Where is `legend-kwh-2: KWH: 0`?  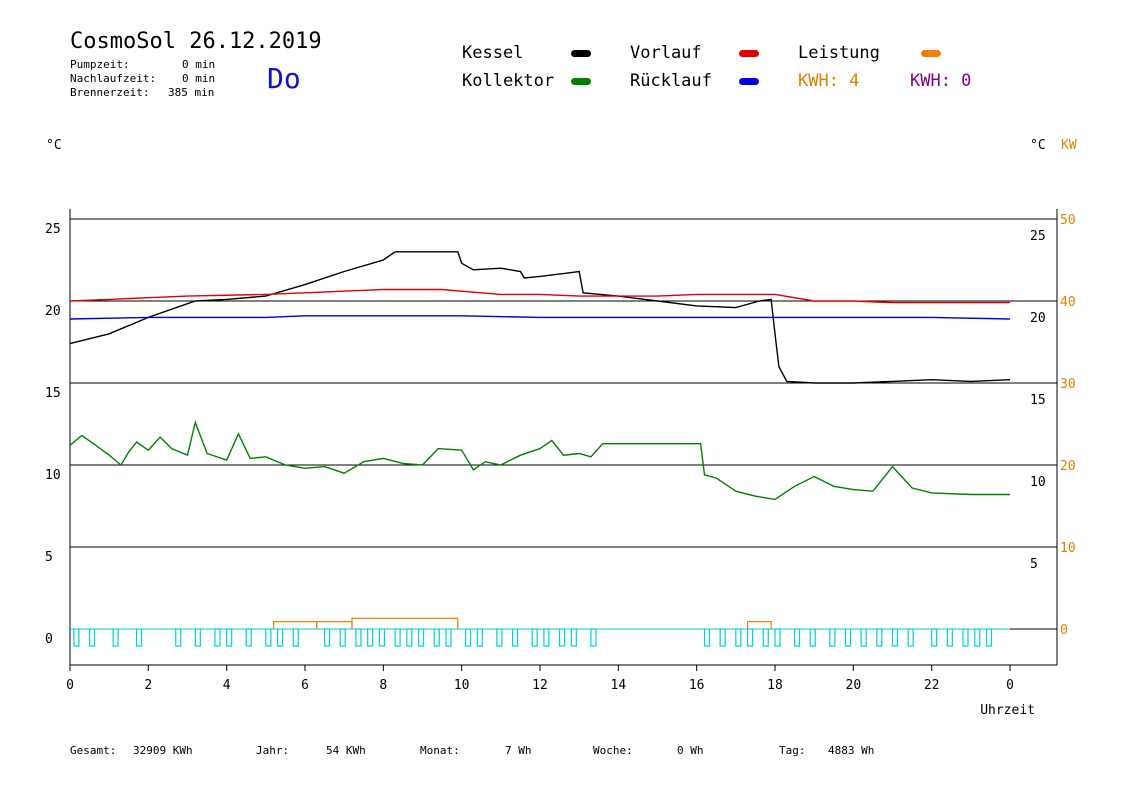
legend-kwh-2: KWH: 0 is located at coordinates (941, 81).